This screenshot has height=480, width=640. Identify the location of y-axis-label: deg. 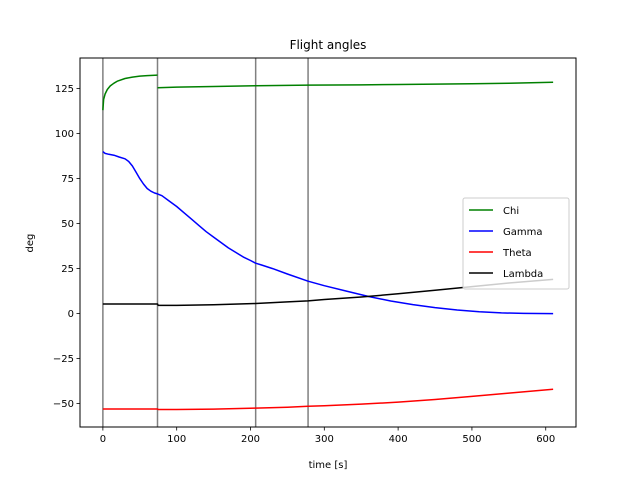
(30, 243).